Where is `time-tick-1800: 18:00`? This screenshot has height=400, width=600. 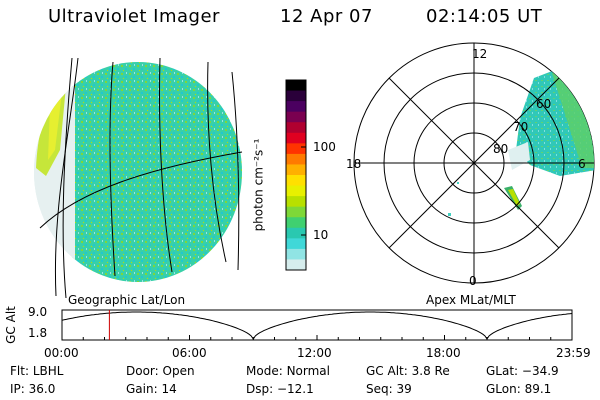 time-tick-1800: 18:00 is located at coordinates (443, 353).